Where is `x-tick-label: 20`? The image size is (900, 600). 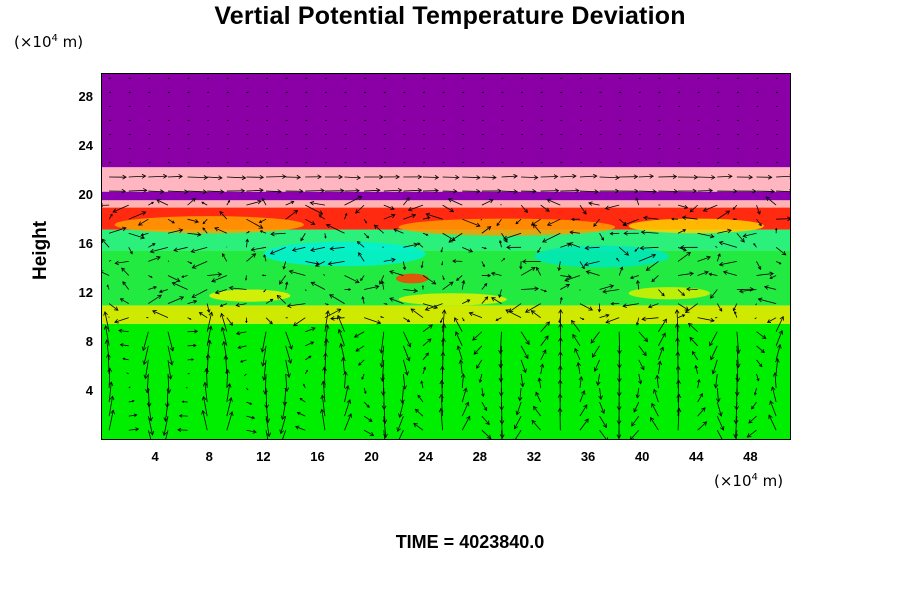
x-tick-label: 20 is located at coordinates (371, 456).